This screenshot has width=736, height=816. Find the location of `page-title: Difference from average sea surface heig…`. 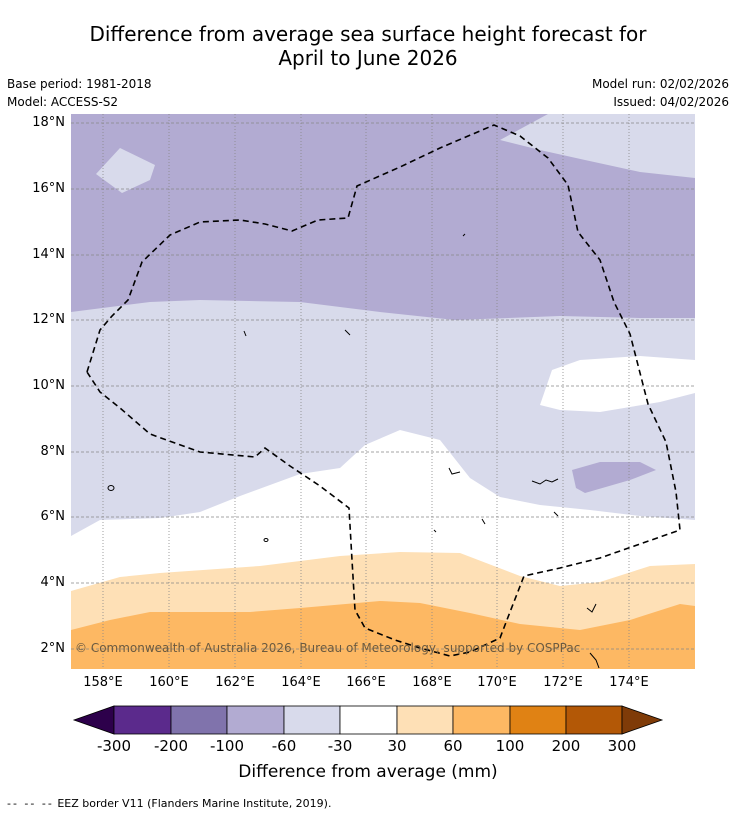

page-title: Difference from average sea surface heig… is located at coordinates (368, 46).